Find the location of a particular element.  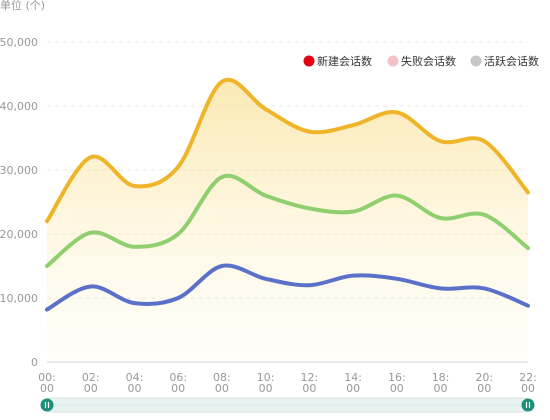

zoom-start-handle is located at coordinates (47, 405).